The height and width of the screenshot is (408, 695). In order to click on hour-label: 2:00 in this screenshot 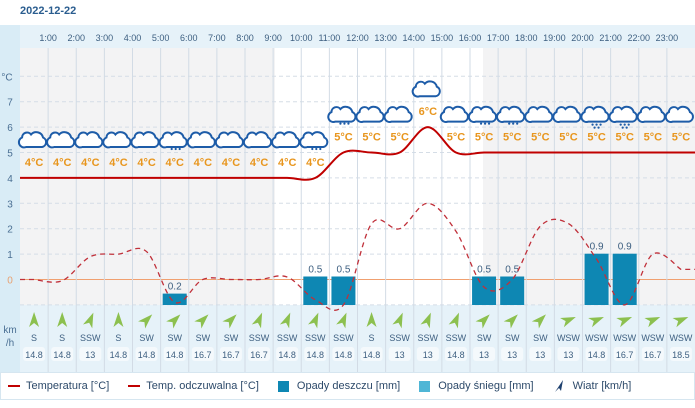, I will do `click(76, 38)`.